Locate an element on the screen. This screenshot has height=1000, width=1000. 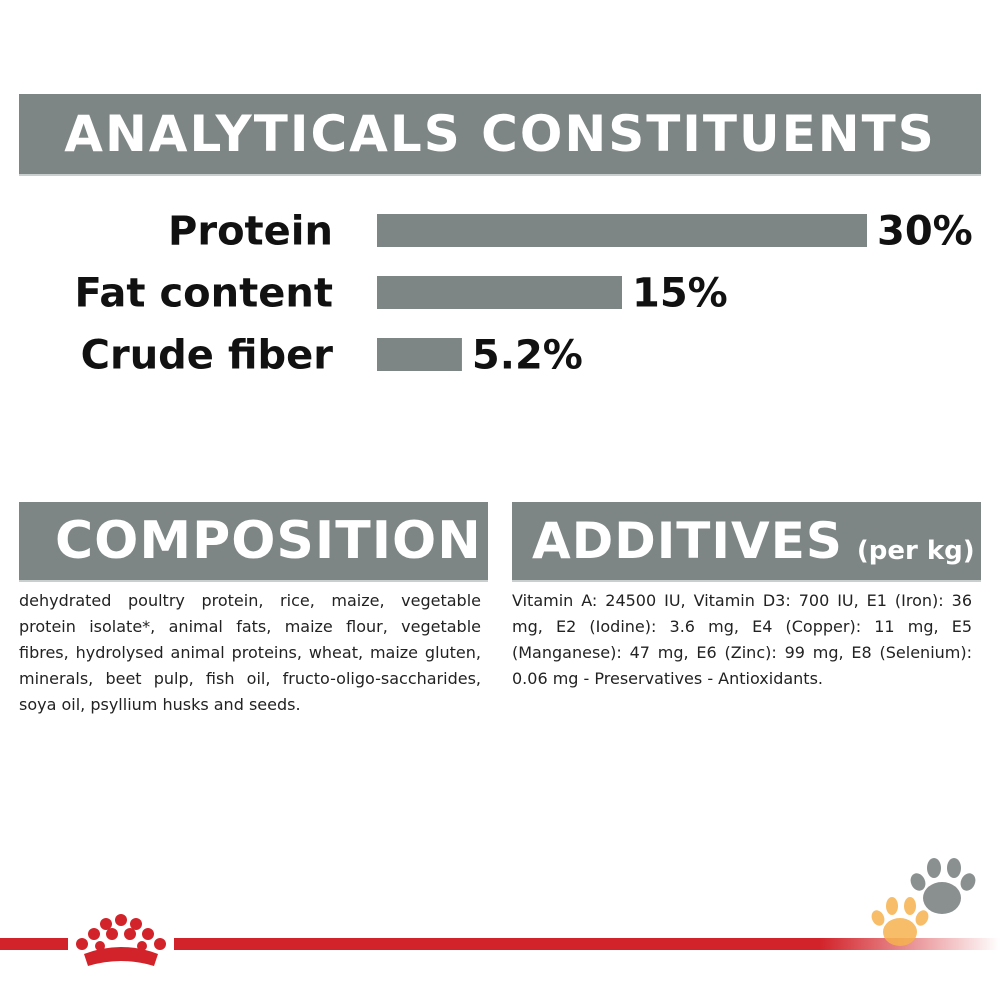
composition-banner: COMPOSITION is located at coordinates (253, 542).